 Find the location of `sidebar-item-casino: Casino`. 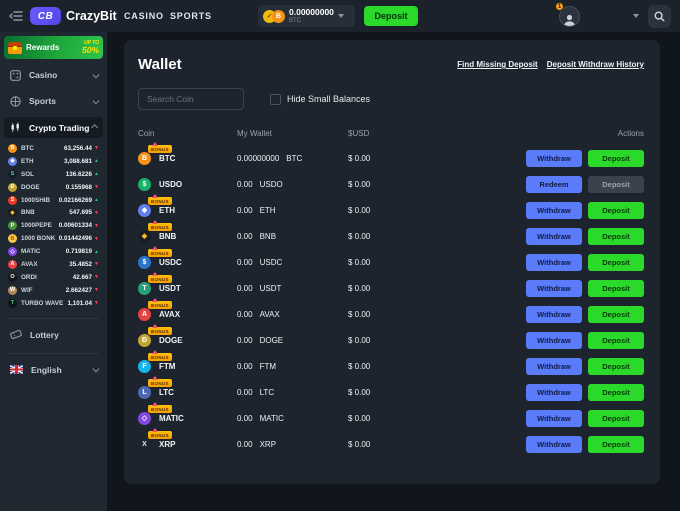

sidebar-item-casino: Casino is located at coordinates (53, 75).